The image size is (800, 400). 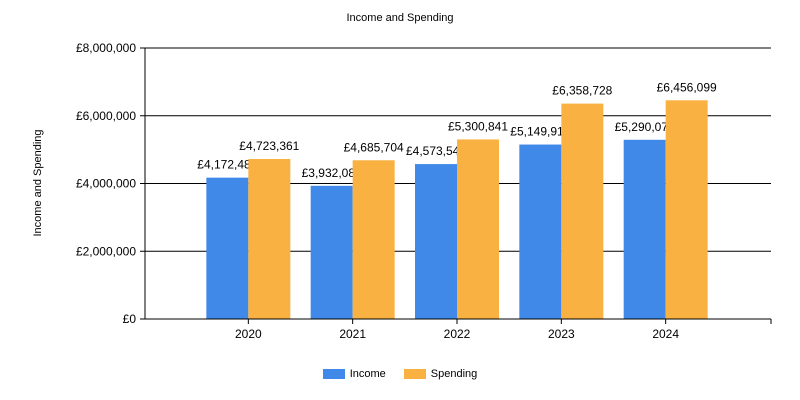 I want to click on data-label: £3,932,086, so click(x=332, y=173).